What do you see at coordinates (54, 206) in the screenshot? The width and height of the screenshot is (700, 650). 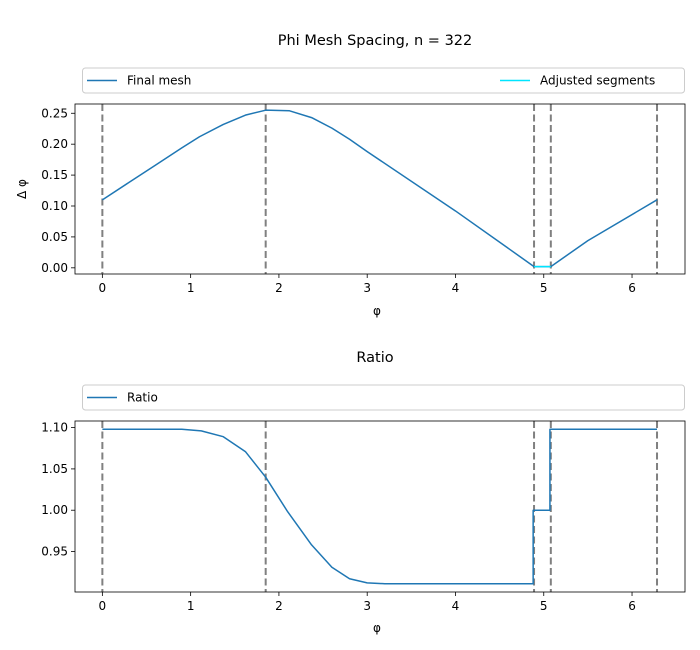 I see `y-tick-label: 0.10` at bounding box center [54, 206].